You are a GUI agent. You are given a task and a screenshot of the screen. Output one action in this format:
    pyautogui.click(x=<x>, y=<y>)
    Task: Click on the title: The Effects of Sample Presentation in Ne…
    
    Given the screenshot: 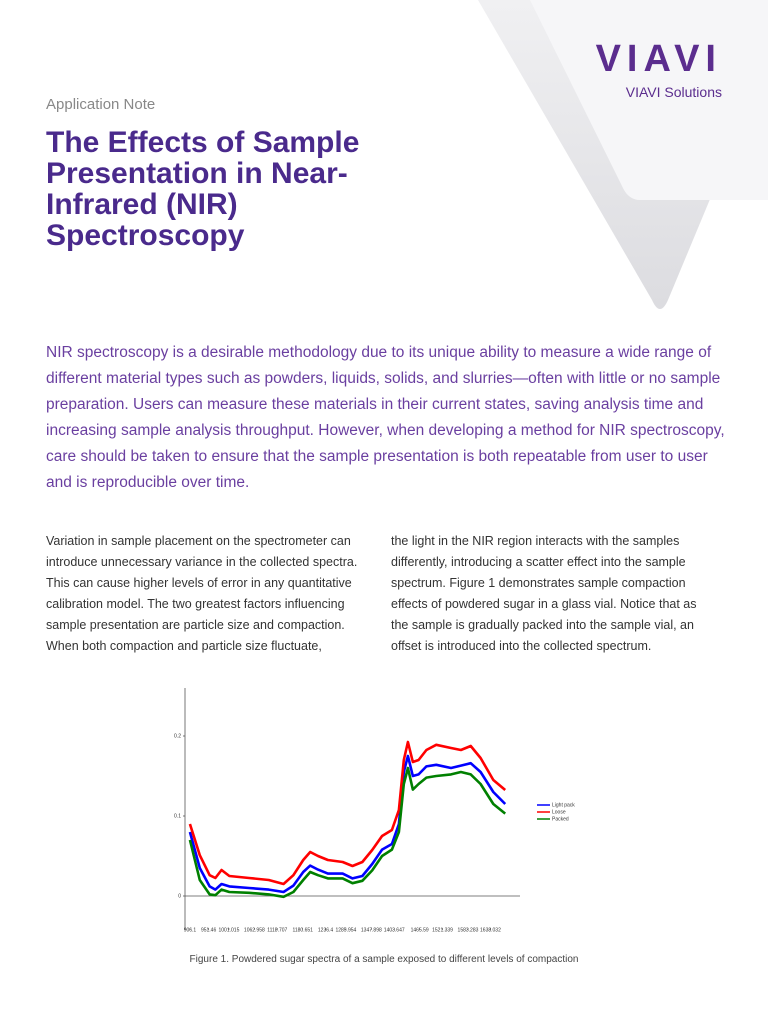 What is the action you would take?
    pyautogui.click(x=203, y=189)
    